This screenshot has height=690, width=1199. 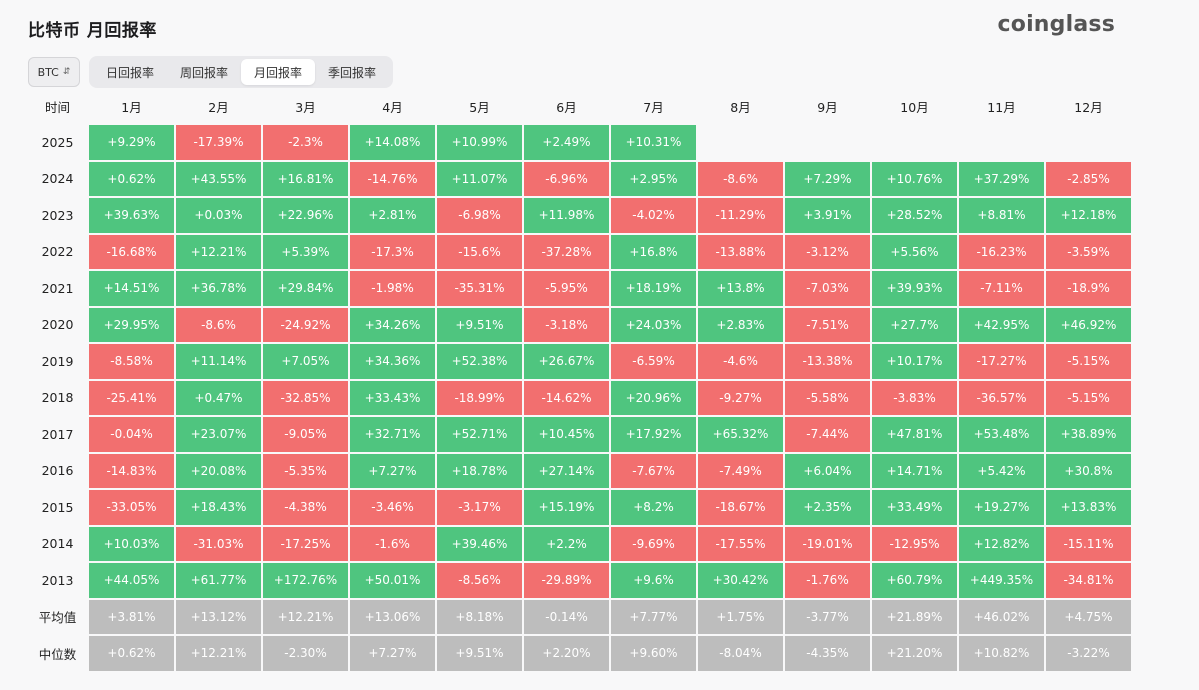 What do you see at coordinates (479, 107) in the screenshot?
I see `column-header-month: 5月` at bounding box center [479, 107].